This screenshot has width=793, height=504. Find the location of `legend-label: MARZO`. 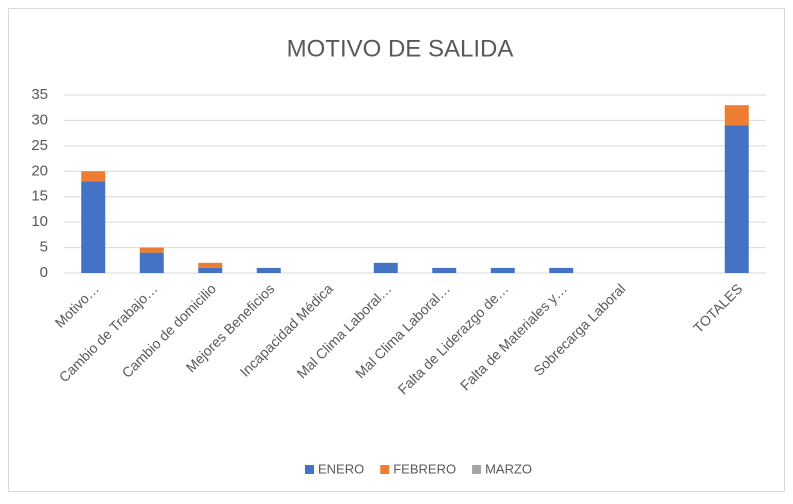

legend-label: MARZO is located at coordinates (508, 468).